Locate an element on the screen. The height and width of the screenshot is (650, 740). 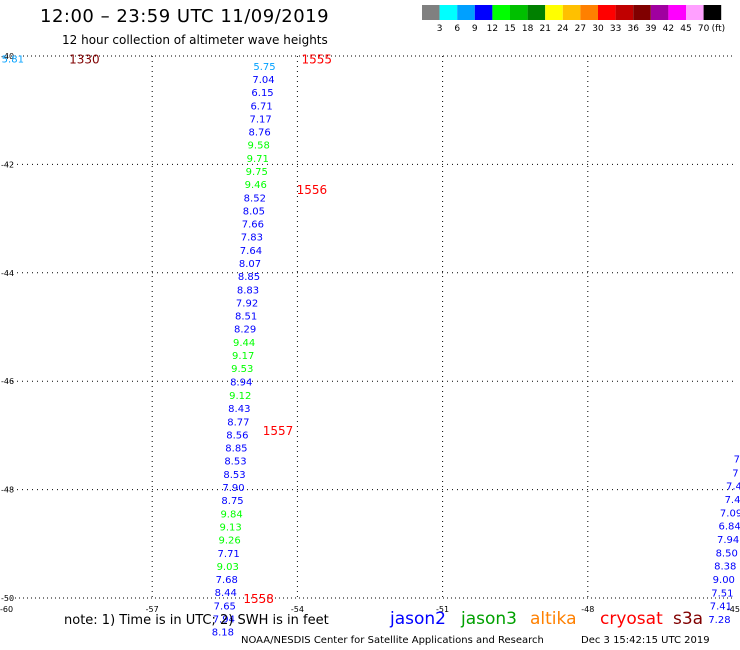
swh-point-label: 8.76 is located at coordinates (260, 132).